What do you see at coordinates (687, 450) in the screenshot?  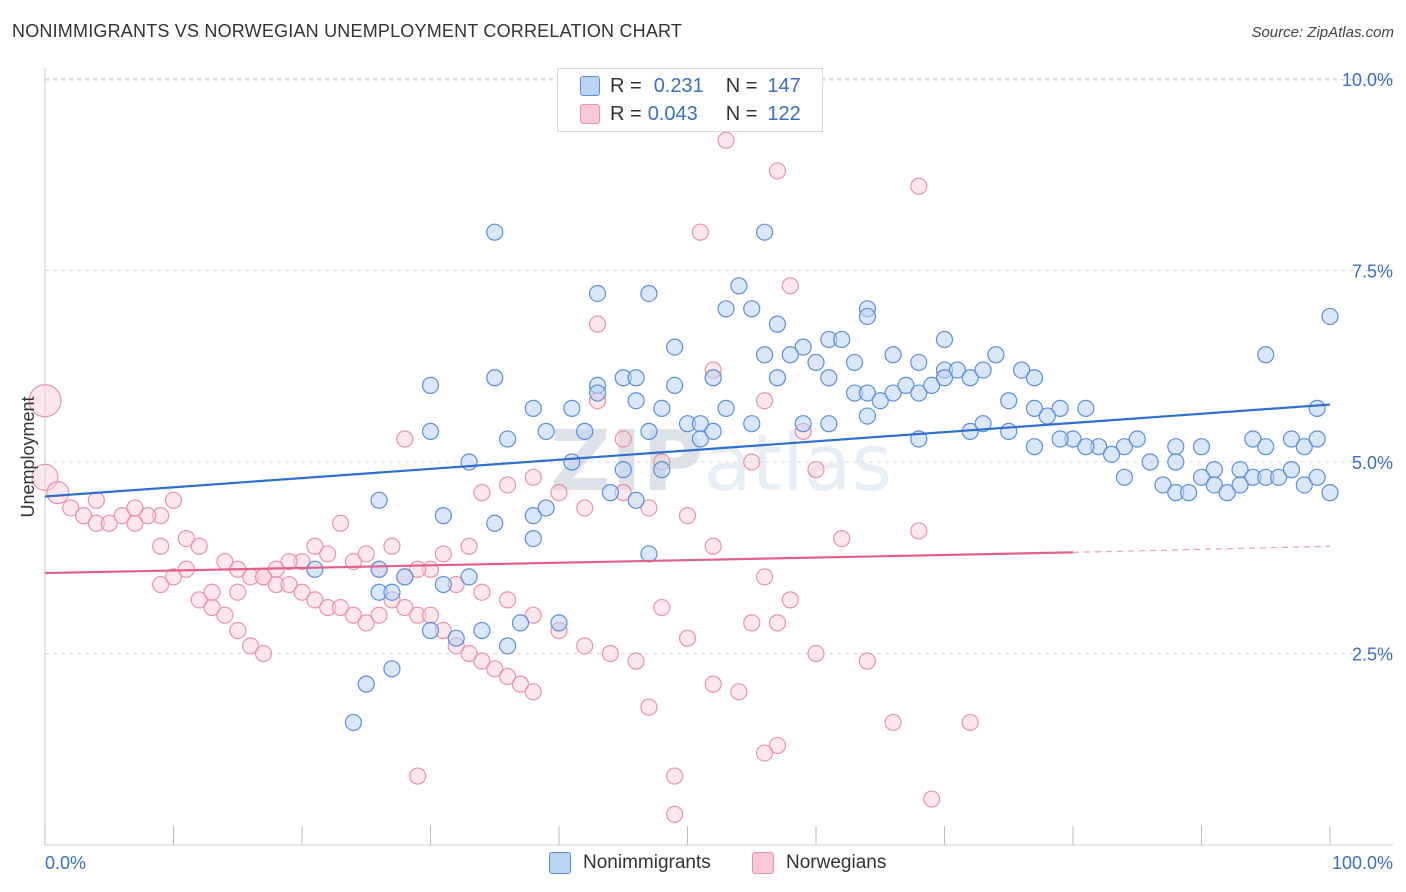 I see `nonimmigrants-trend-line` at bounding box center [687, 450].